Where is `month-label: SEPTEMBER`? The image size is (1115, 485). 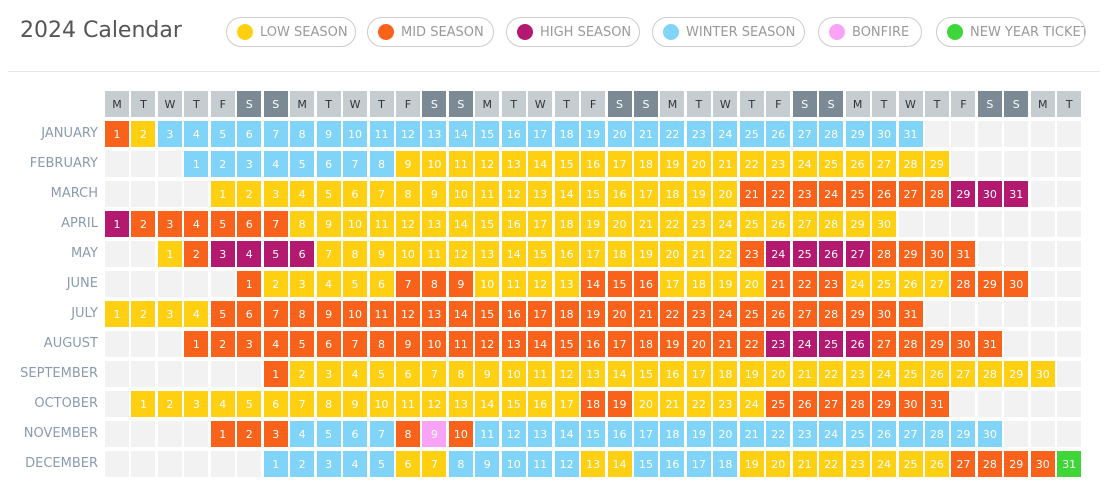
month-label: SEPTEMBER is located at coordinates (59, 373).